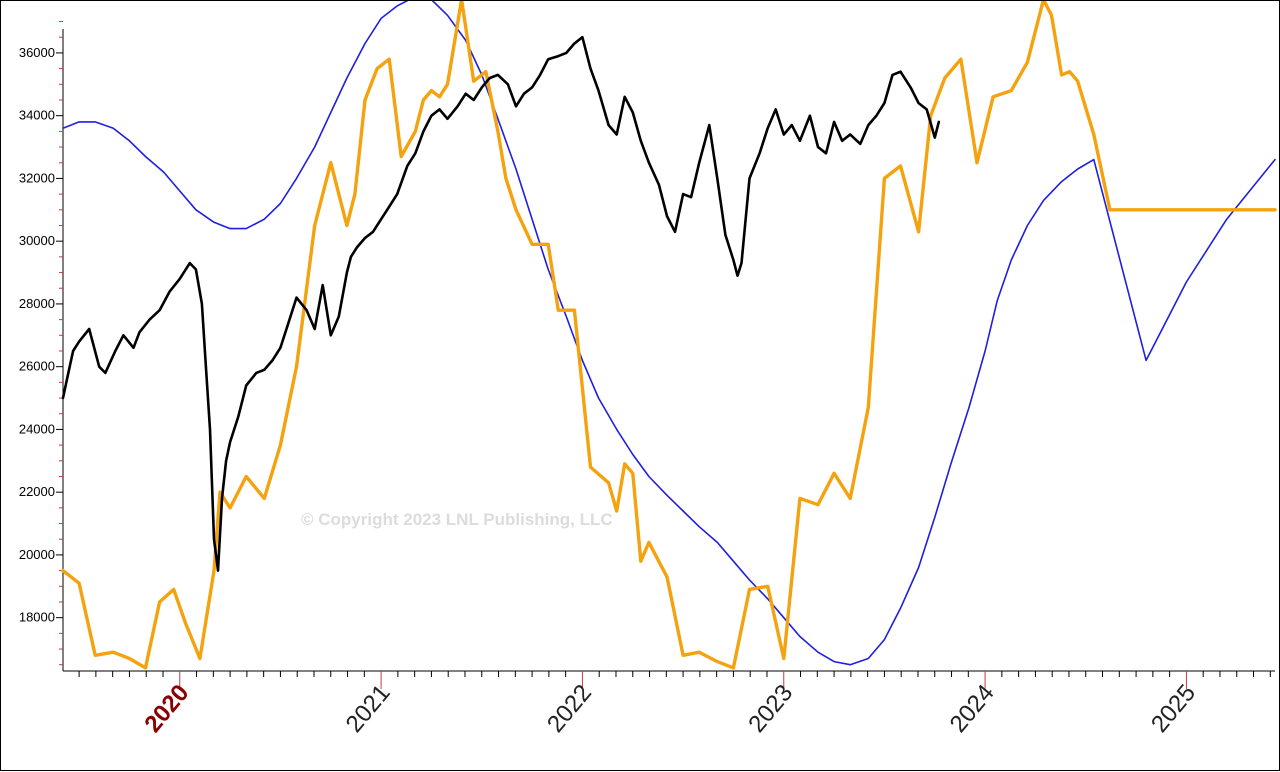 This screenshot has height=772, width=1280. Describe the element at coordinates (37, 240) in the screenshot. I see `y-tick-label: 30000` at that location.